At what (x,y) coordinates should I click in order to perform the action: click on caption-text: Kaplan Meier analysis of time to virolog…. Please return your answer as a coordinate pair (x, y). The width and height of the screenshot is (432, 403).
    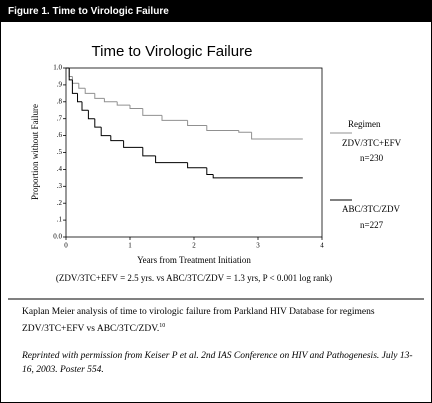
    Looking at the image, I should click on (198, 321).